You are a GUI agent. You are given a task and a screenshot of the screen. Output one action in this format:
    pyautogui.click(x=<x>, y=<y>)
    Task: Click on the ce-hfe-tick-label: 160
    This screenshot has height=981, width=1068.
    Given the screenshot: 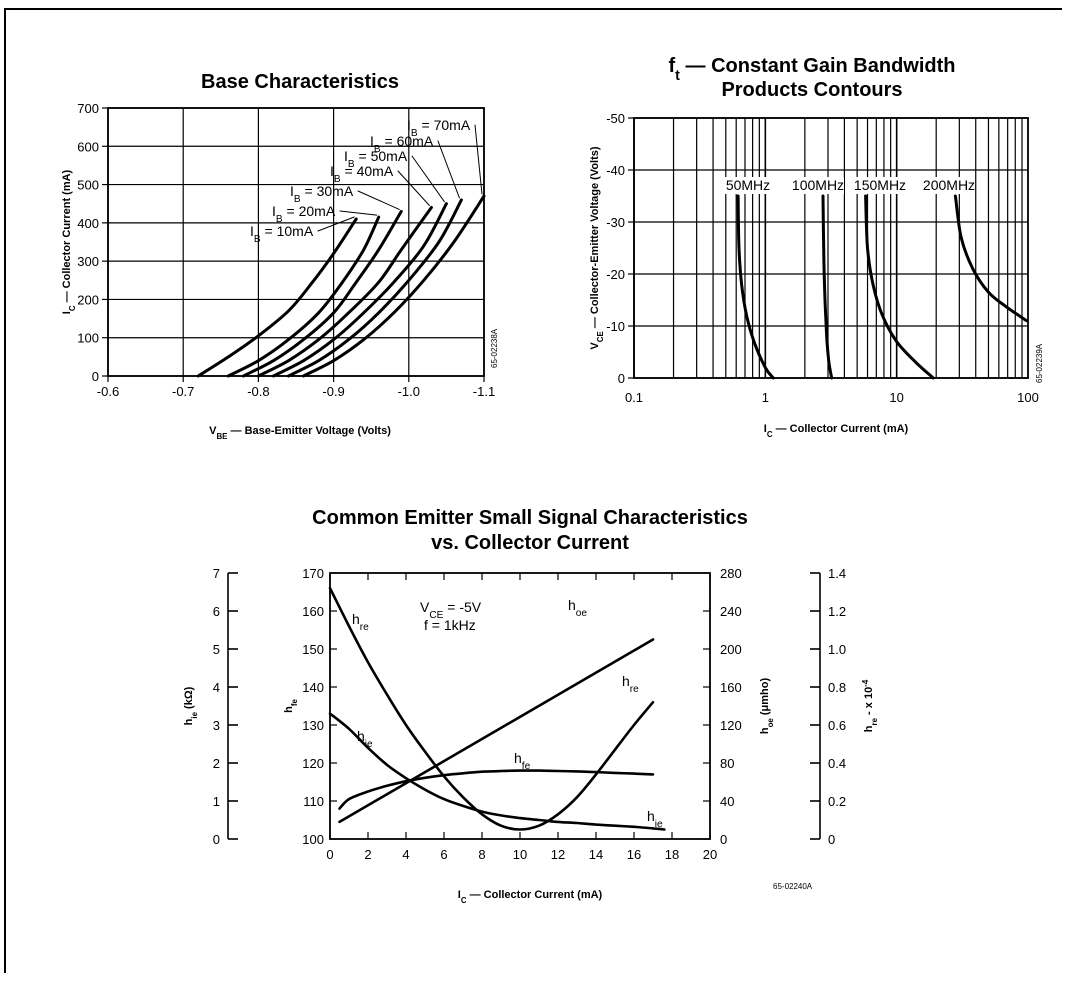 What is the action you would take?
    pyautogui.click(x=313, y=611)
    